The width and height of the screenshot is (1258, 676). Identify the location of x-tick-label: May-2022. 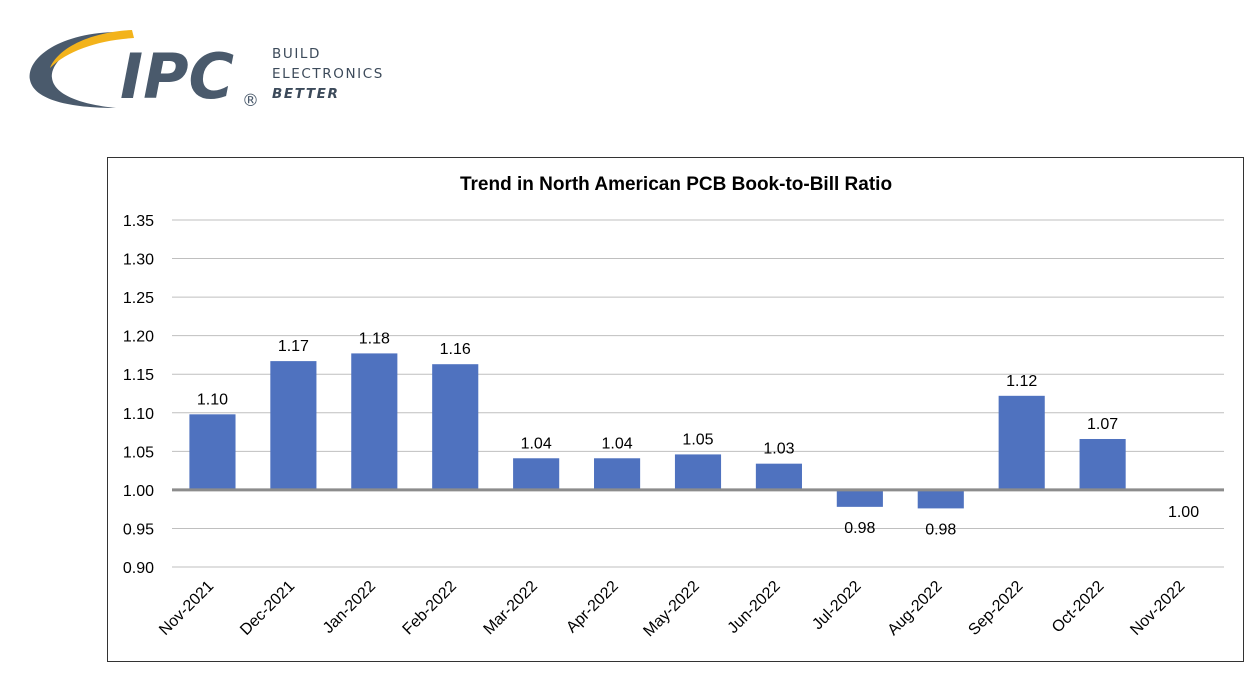
(671, 609).